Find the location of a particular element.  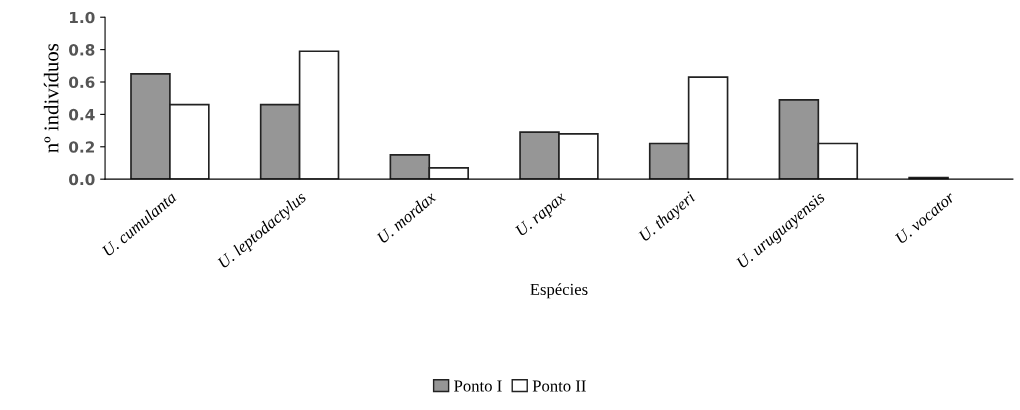

legend-label: Ponto I is located at coordinates (478, 386).